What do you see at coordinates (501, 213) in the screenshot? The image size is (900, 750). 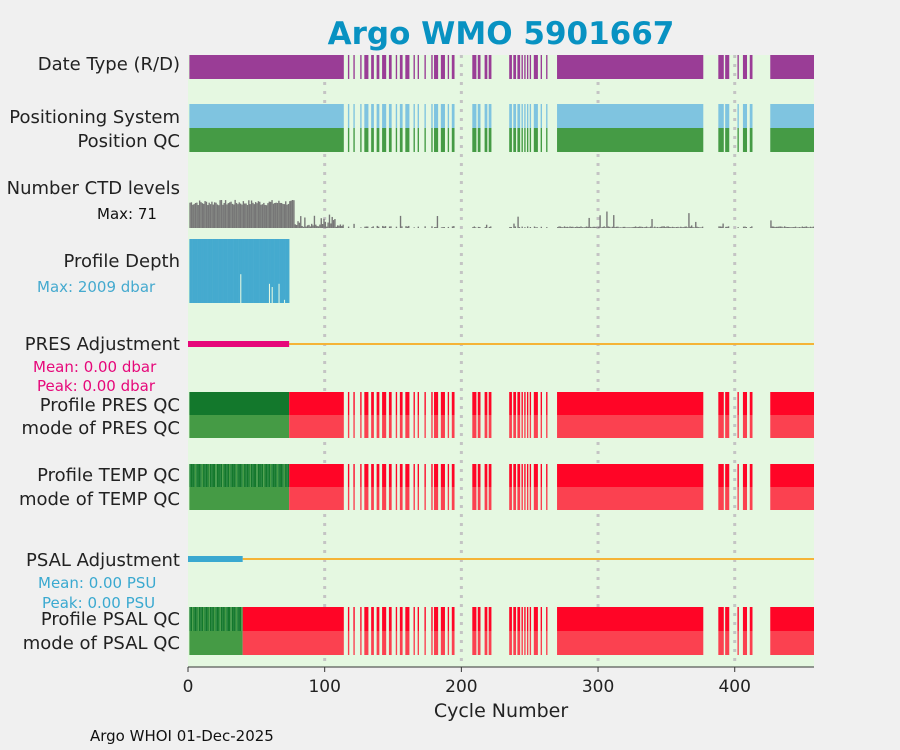 I see `ctd-levels-bars` at bounding box center [501, 213].